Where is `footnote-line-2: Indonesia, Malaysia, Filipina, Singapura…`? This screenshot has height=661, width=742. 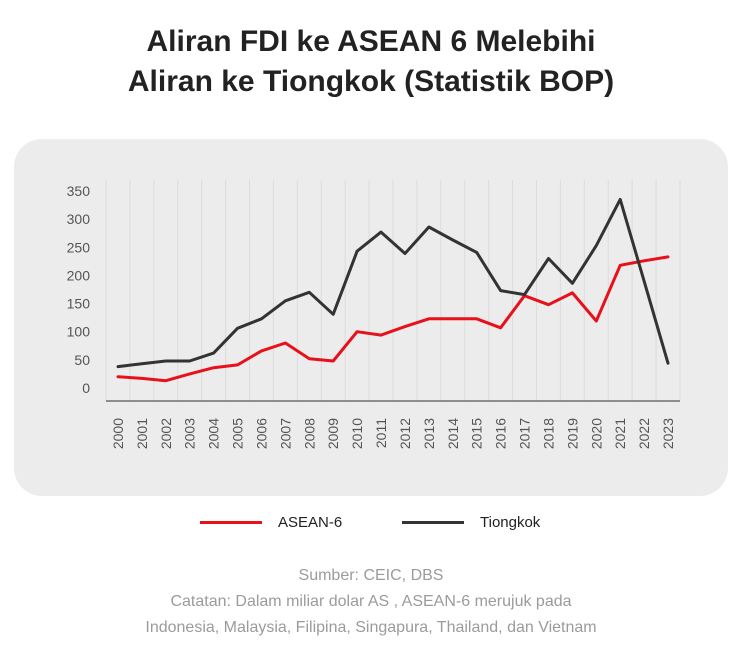 footnote-line-2: Indonesia, Malaysia, Filipina, Singapura… is located at coordinates (371, 627).